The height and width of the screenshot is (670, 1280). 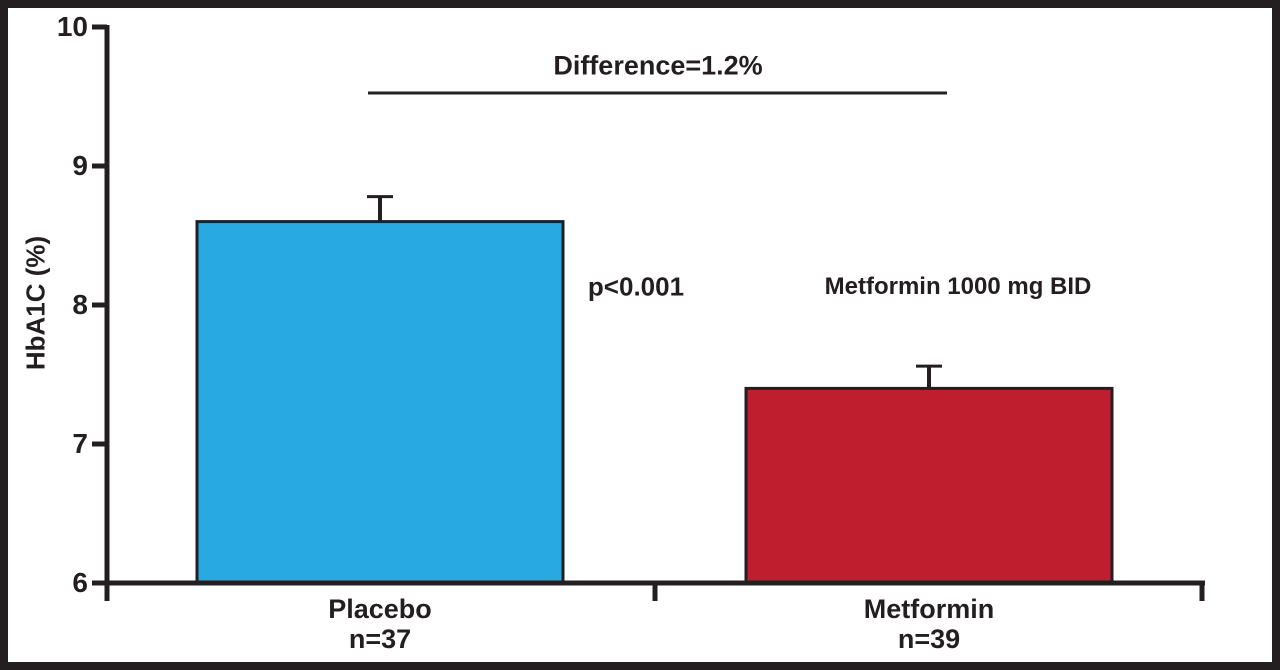 I want to click on category-label: Placebo, so click(x=380, y=609).